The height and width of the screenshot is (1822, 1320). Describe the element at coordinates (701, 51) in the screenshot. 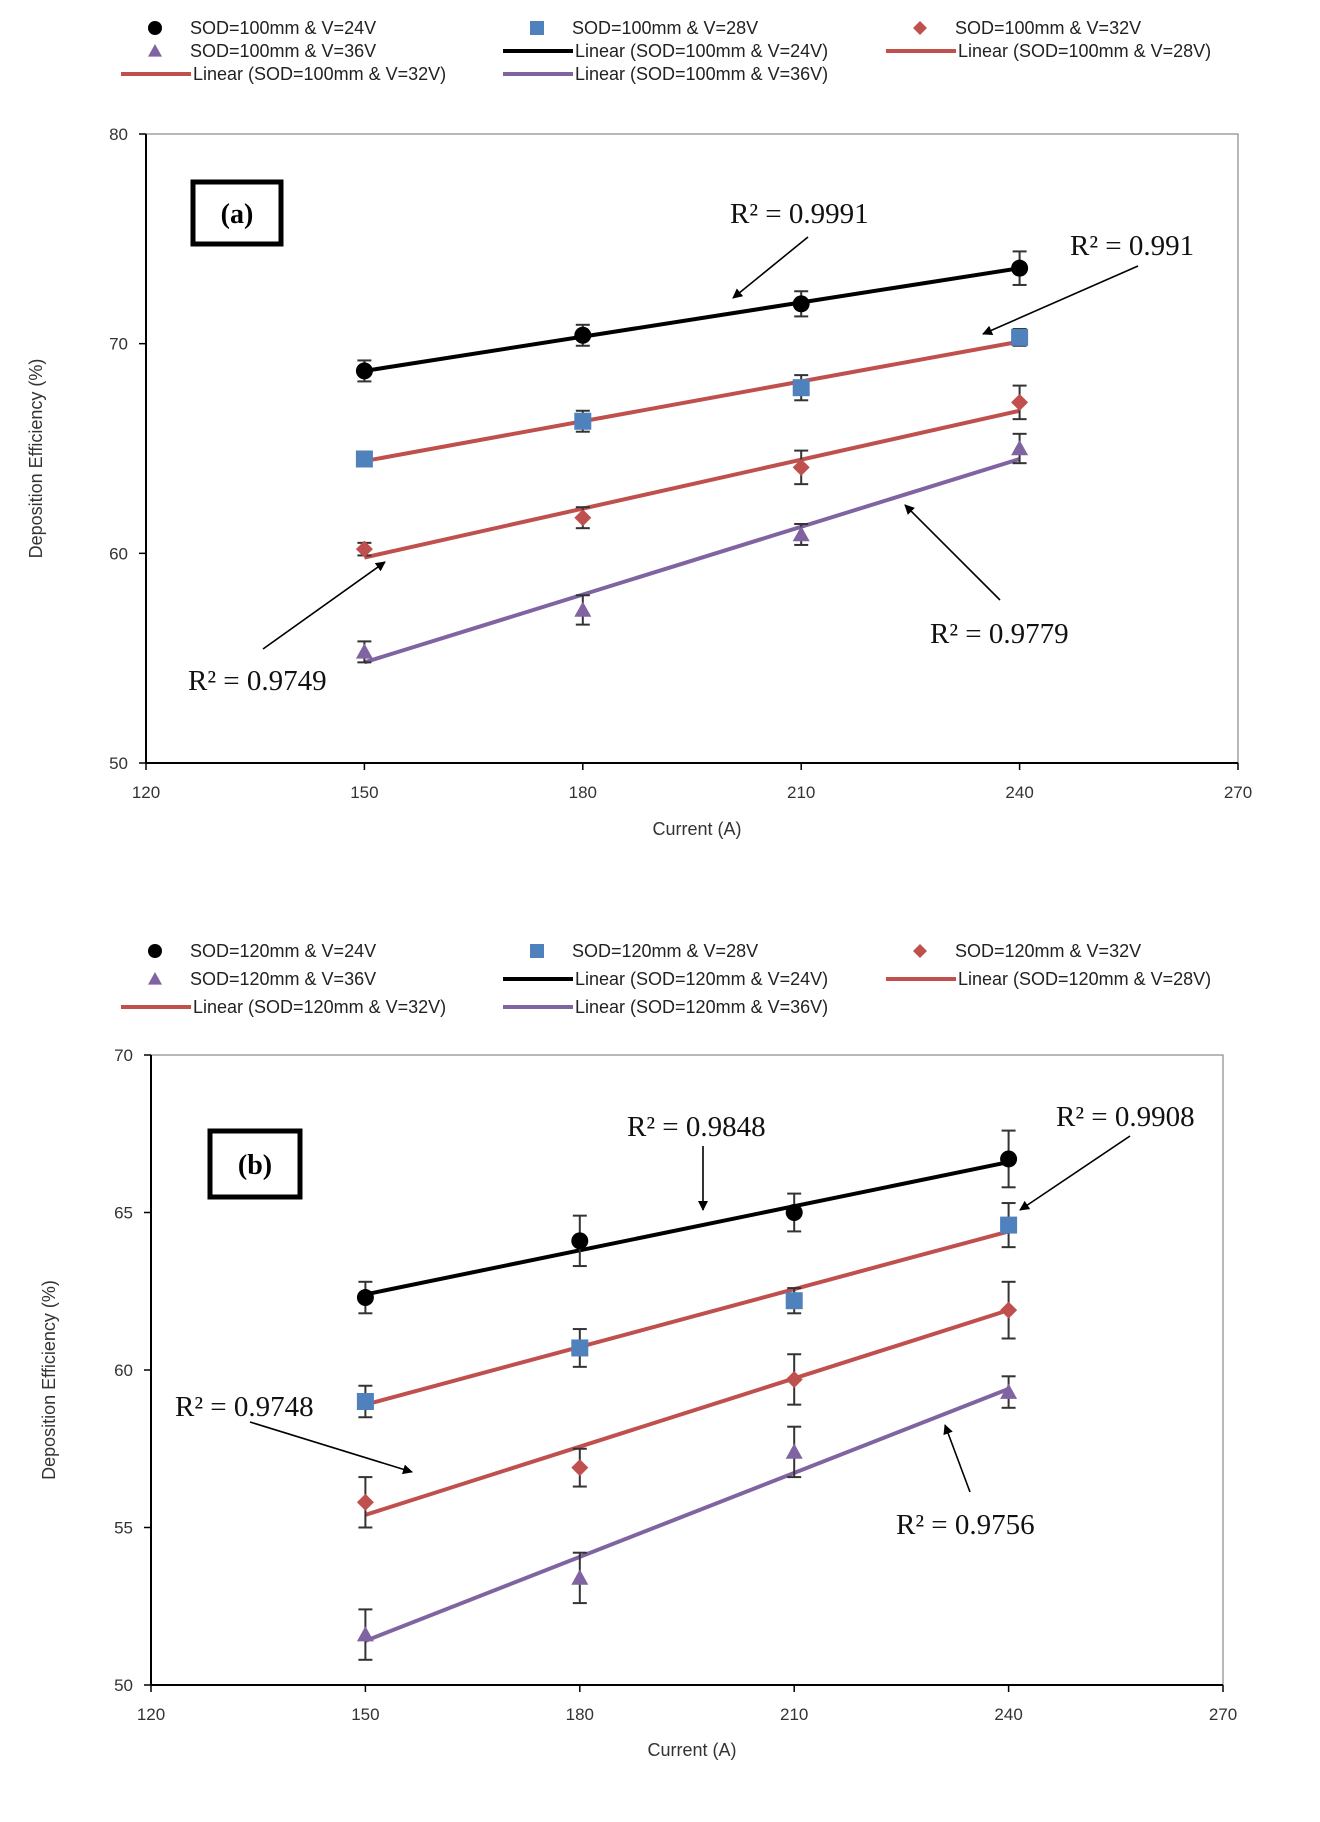

I see `legend-entry-text: Linear (SOD=100mm & V=24V)` at that location.